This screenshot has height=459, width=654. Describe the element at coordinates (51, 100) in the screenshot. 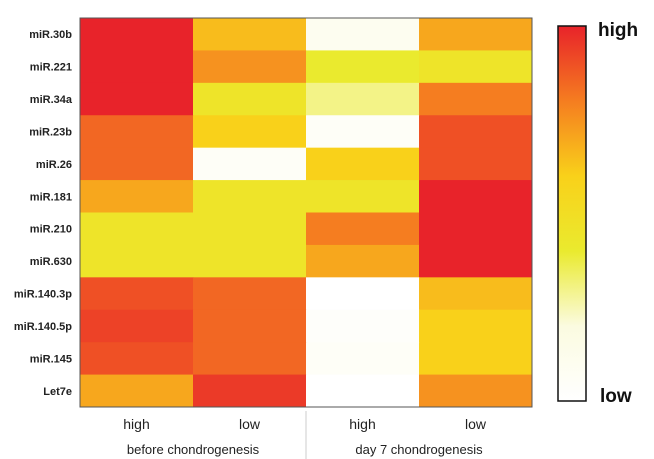

I see `row-label: miR.34a` at that location.